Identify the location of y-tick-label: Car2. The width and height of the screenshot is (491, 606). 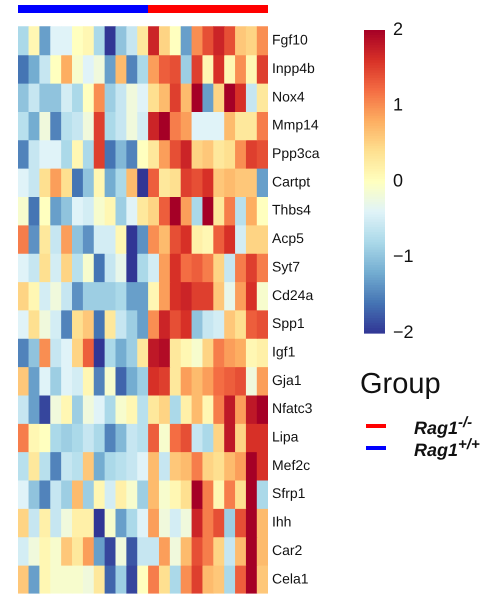
(287, 550).